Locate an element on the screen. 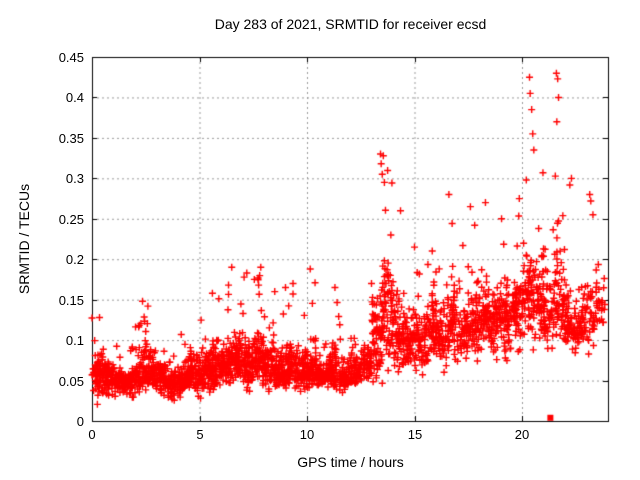 Image resolution: width=640 pixels, height=480 pixels. x-tick-label: 0 is located at coordinates (92, 434).